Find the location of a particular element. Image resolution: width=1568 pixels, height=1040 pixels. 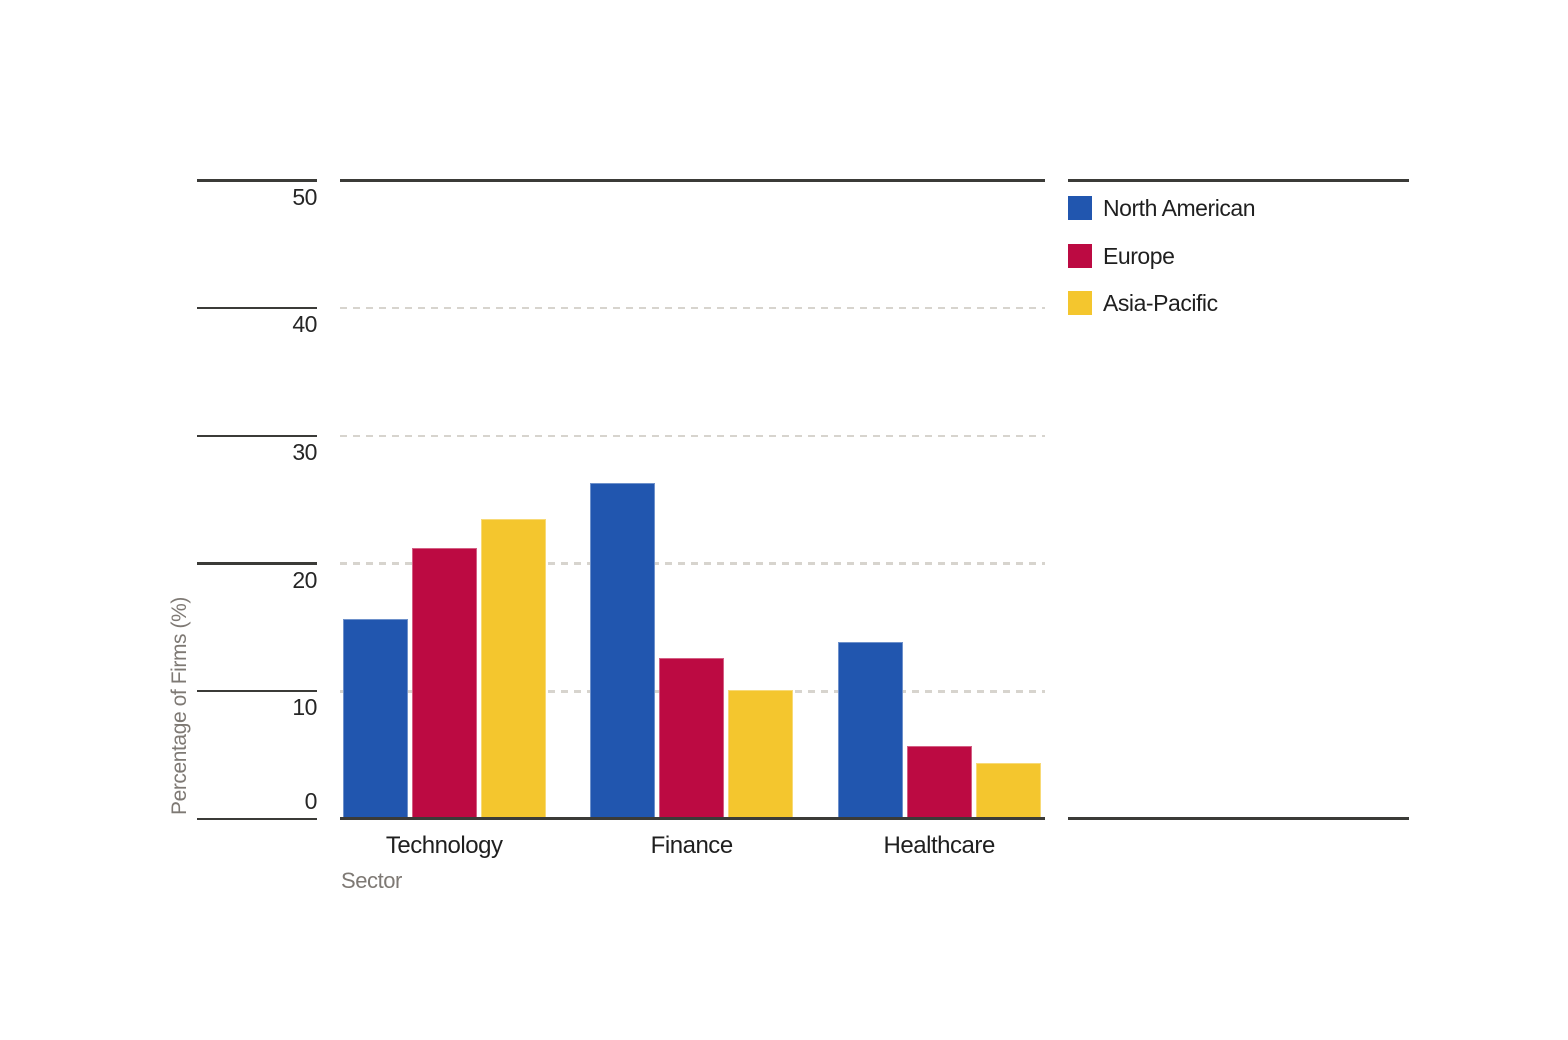

y-tick-label-40: 40 is located at coordinates (304, 324).